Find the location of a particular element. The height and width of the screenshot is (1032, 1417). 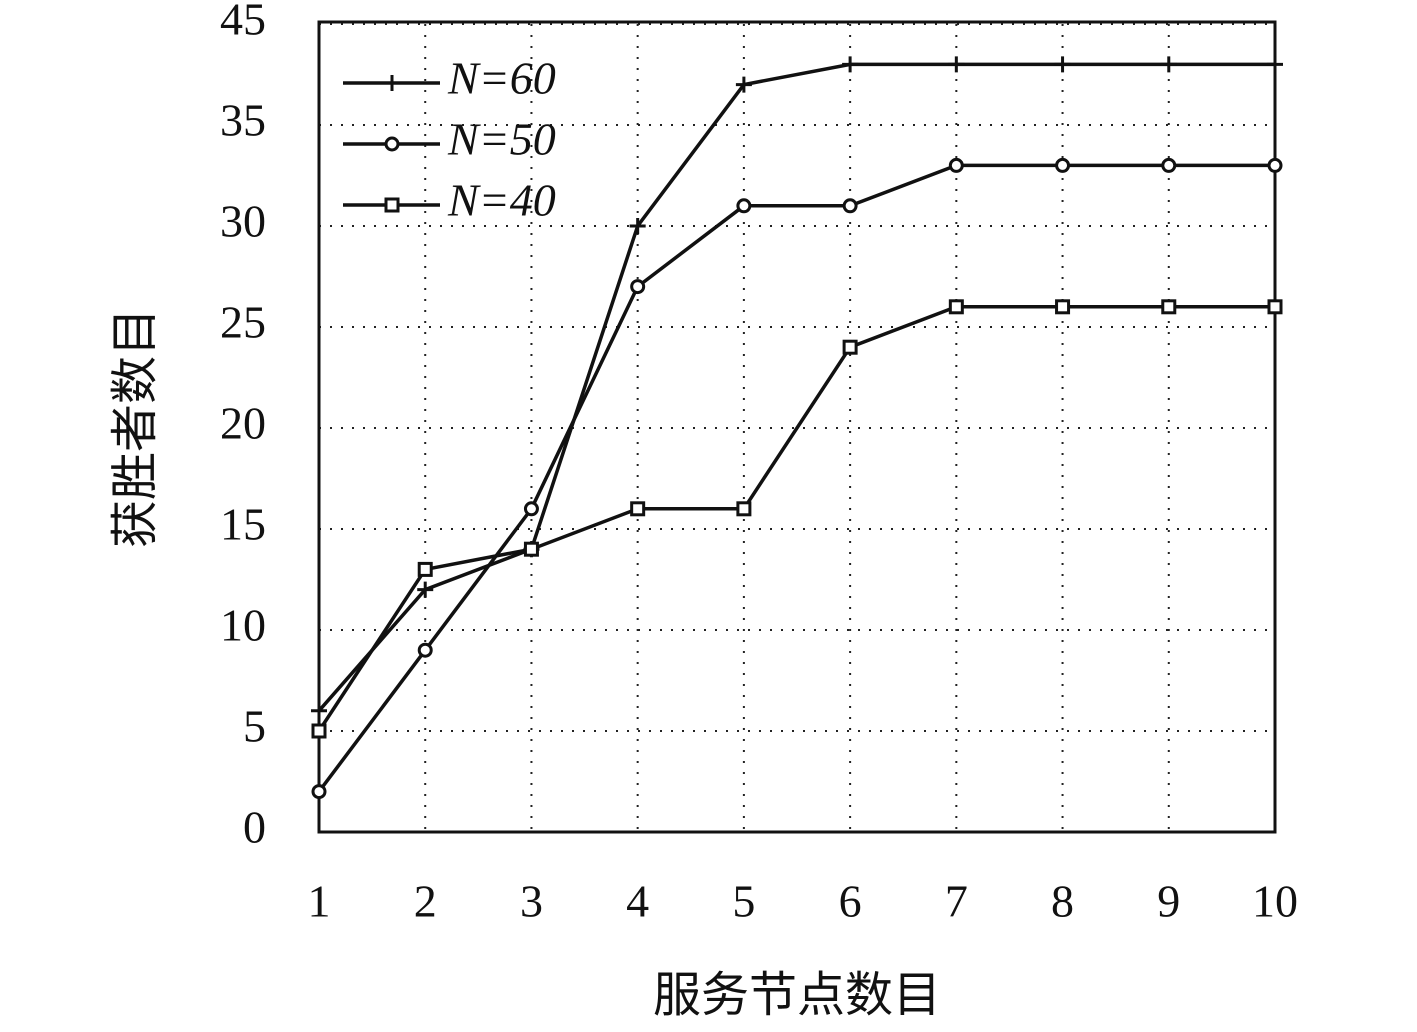

y-tick-label: 25 is located at coordinates (243, 322).